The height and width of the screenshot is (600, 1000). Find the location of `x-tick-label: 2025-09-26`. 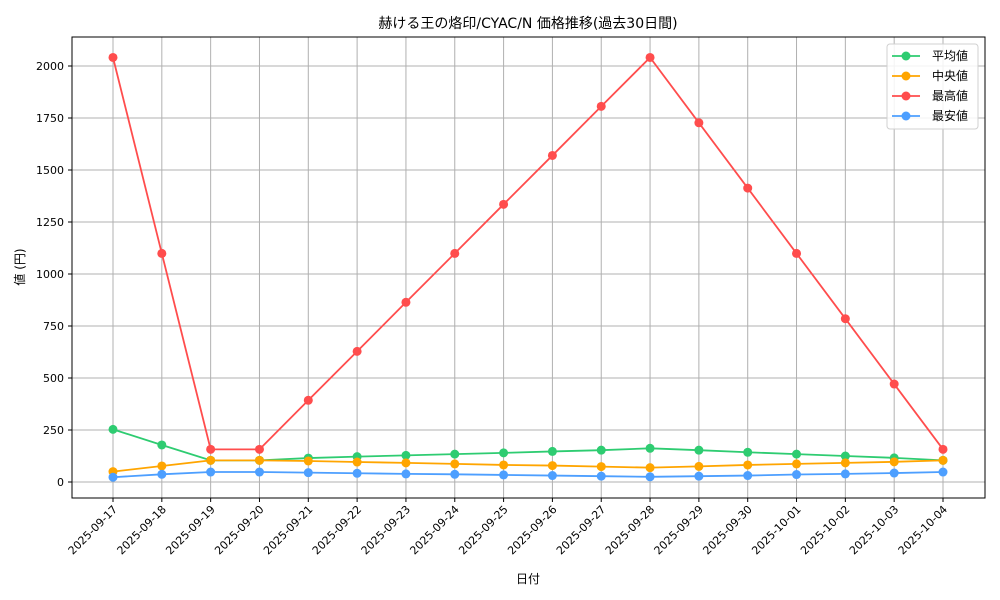

x-tick-label: 2025-09-26 is located at coordinates (532, 530).